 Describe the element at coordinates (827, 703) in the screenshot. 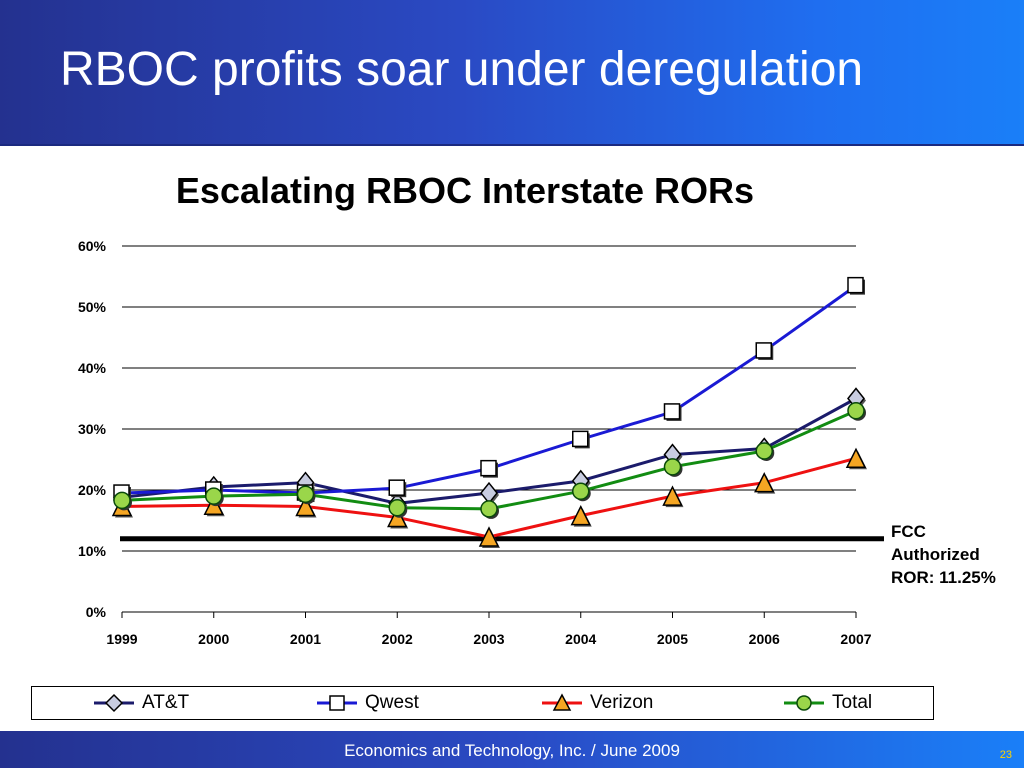

I see `legend-item-total: Total` at that location.